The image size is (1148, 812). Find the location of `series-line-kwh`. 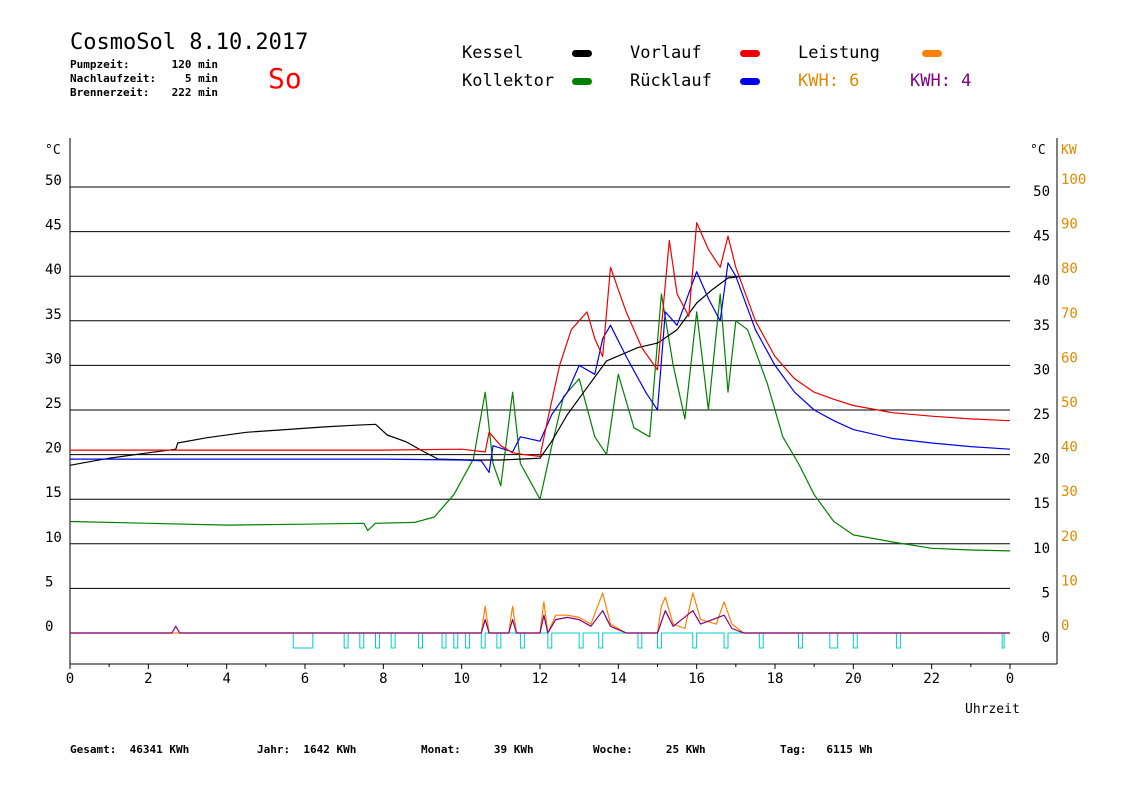

series-line-kwh is located at coordinates (540, 622).